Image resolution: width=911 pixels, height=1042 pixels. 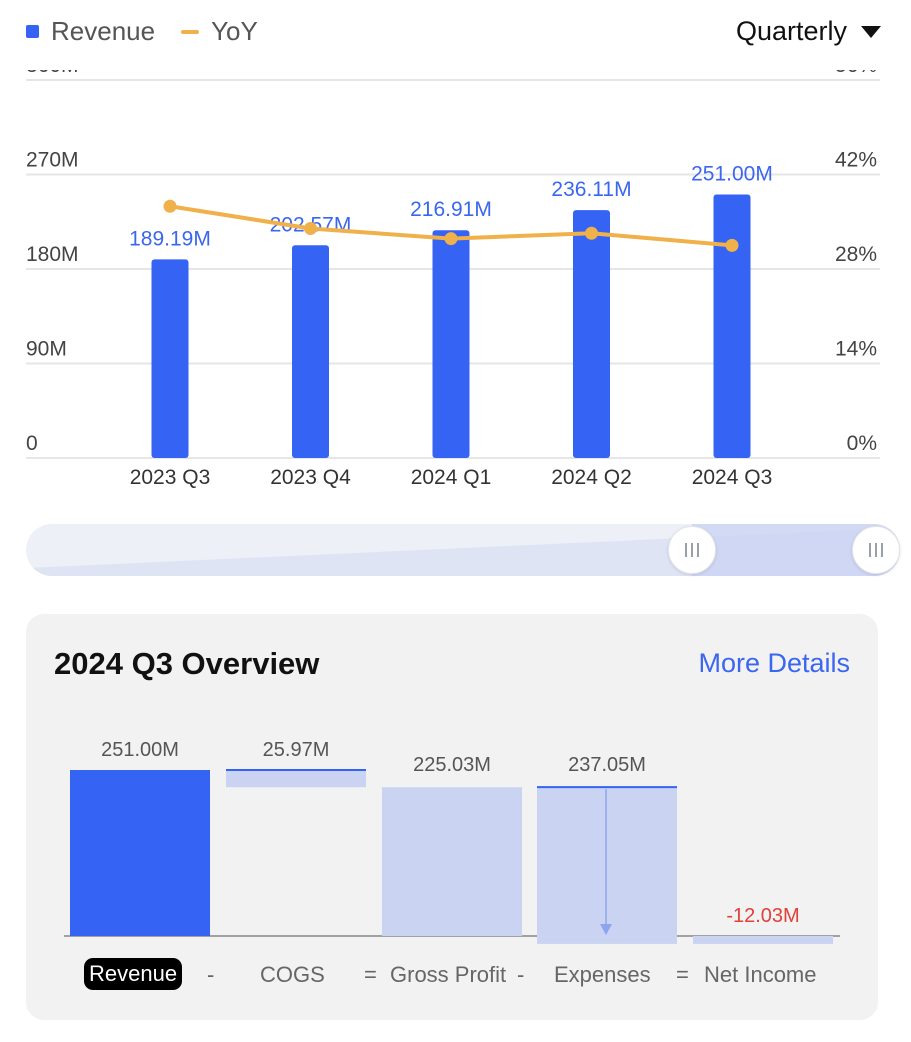 I want to click on more-details-link: More Details, so click(x=774, y=663).